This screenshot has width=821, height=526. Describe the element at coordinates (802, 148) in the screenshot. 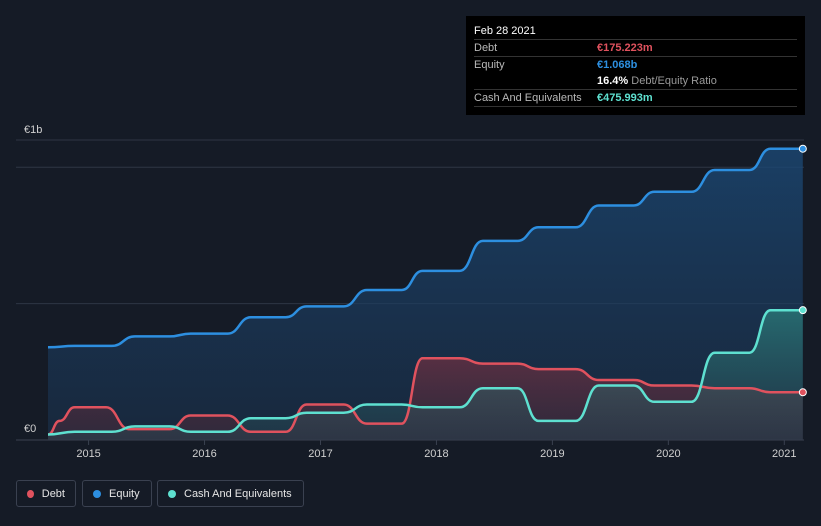

I see `equity-end-marker` at that location.